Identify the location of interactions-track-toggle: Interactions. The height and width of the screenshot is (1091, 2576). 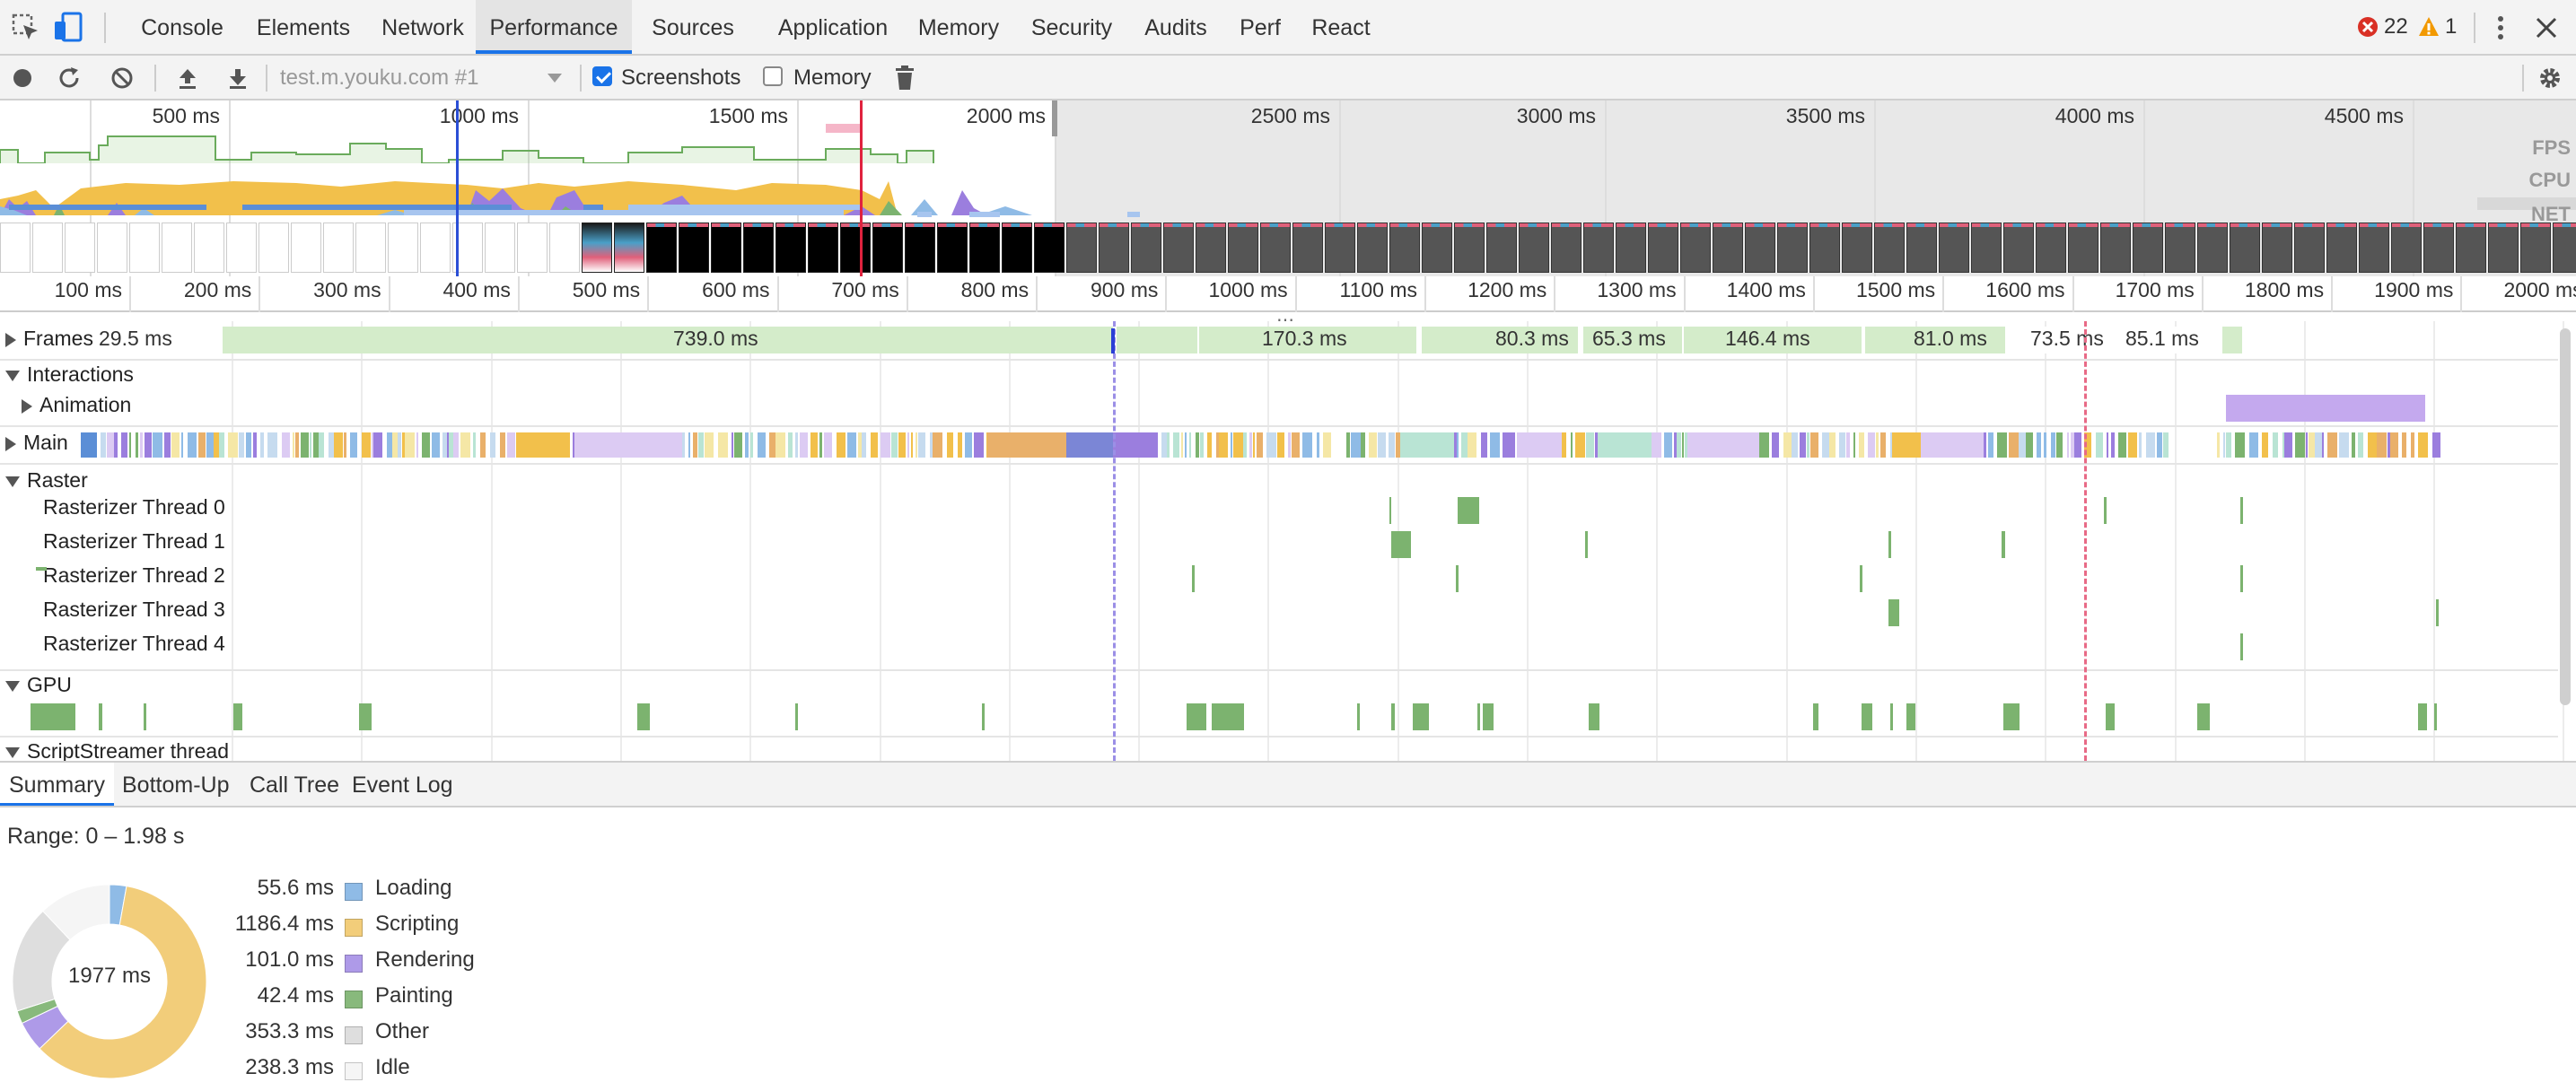
(69, 374).